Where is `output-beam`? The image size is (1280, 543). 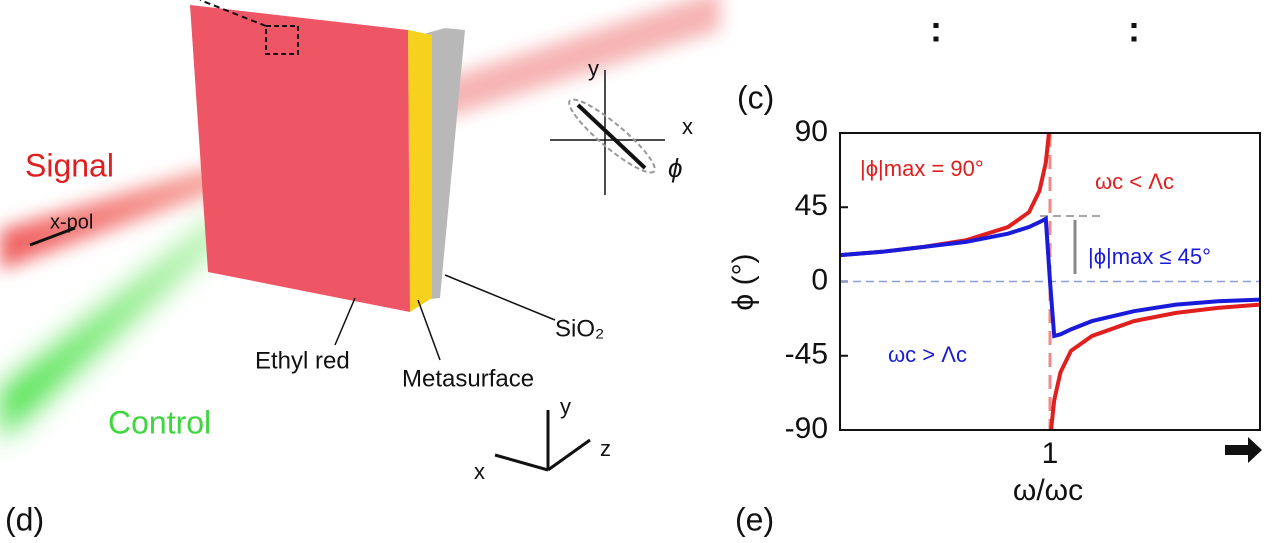
output-beam is located at coordinates (580, 60).